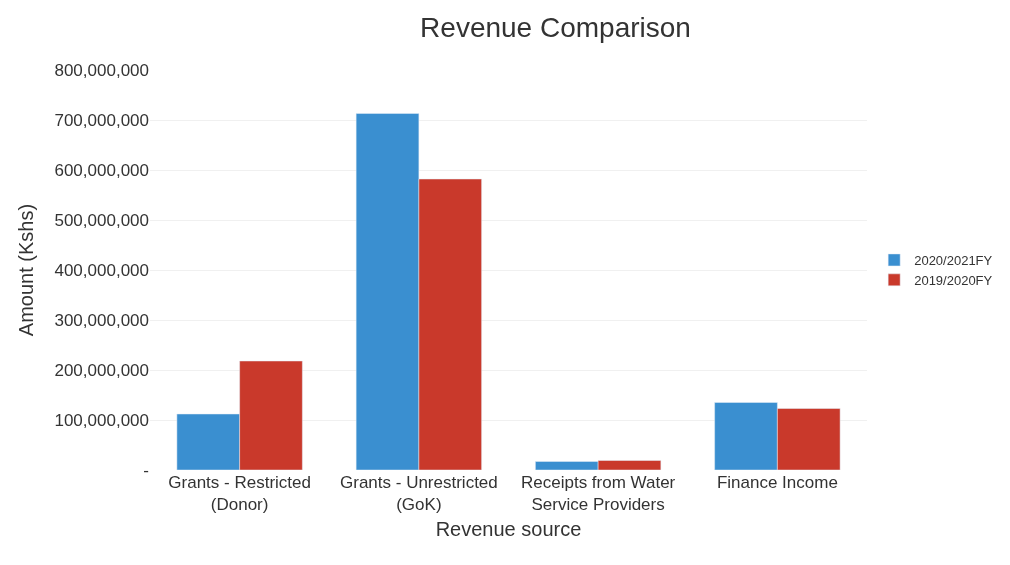  What do you see at coordinates (146, 470) in the screenshot?
I see `y-tick-label: -` at bounding box center [146, 470].